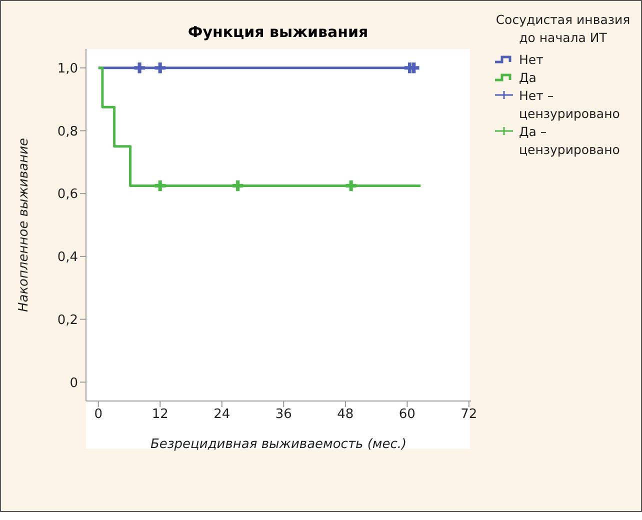 The height and width of the screenshot is (520, 642). What do you see at coordinates (67, 320) in the screenshot?
I see `y-tick-label: 0,2` at bounding box center [67, 320].